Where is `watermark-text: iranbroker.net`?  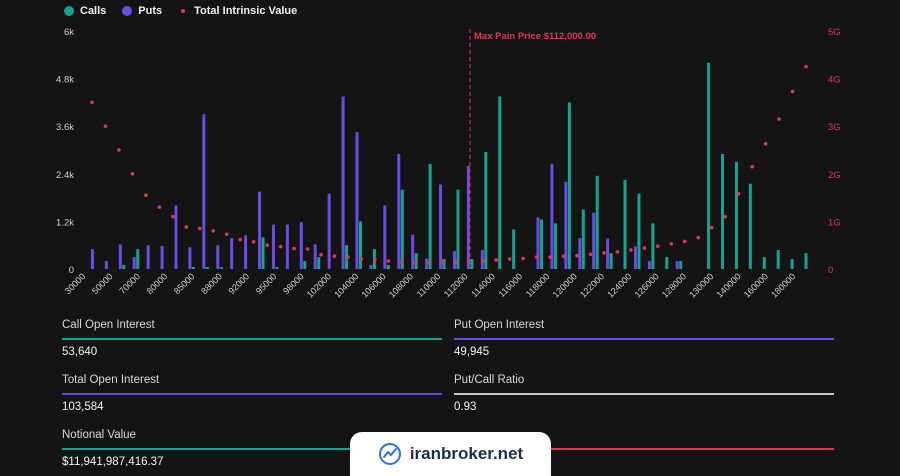
watermark-text: iranbroker.net is located at coordinates (466, 453).